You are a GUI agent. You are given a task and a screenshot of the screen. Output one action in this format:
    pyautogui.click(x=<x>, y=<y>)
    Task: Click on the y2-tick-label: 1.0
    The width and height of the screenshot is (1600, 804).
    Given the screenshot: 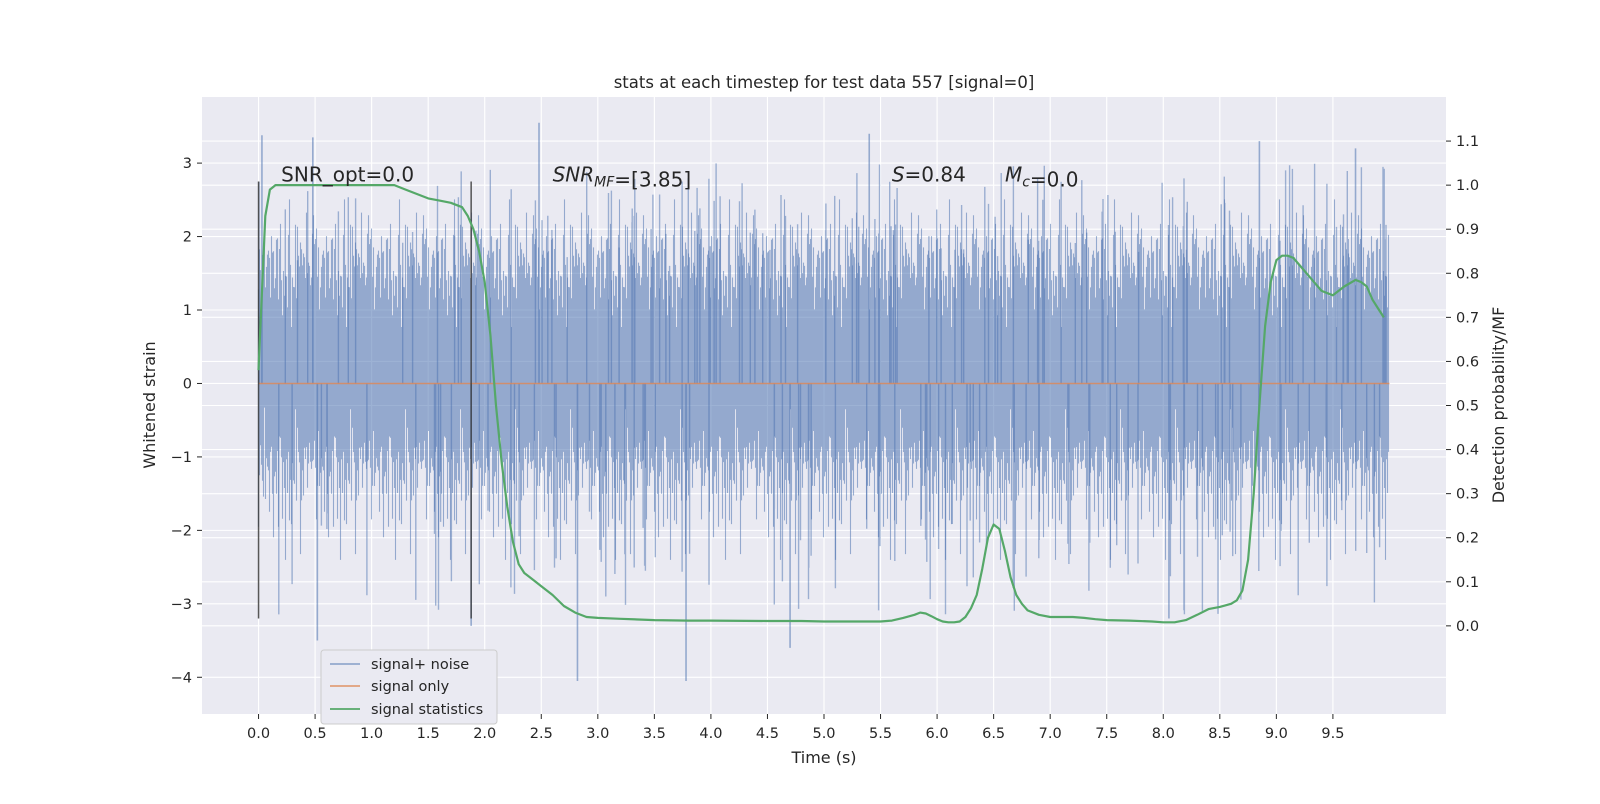 What is the action you would take?
    pyautogui.click(x=1467, y=186)
    